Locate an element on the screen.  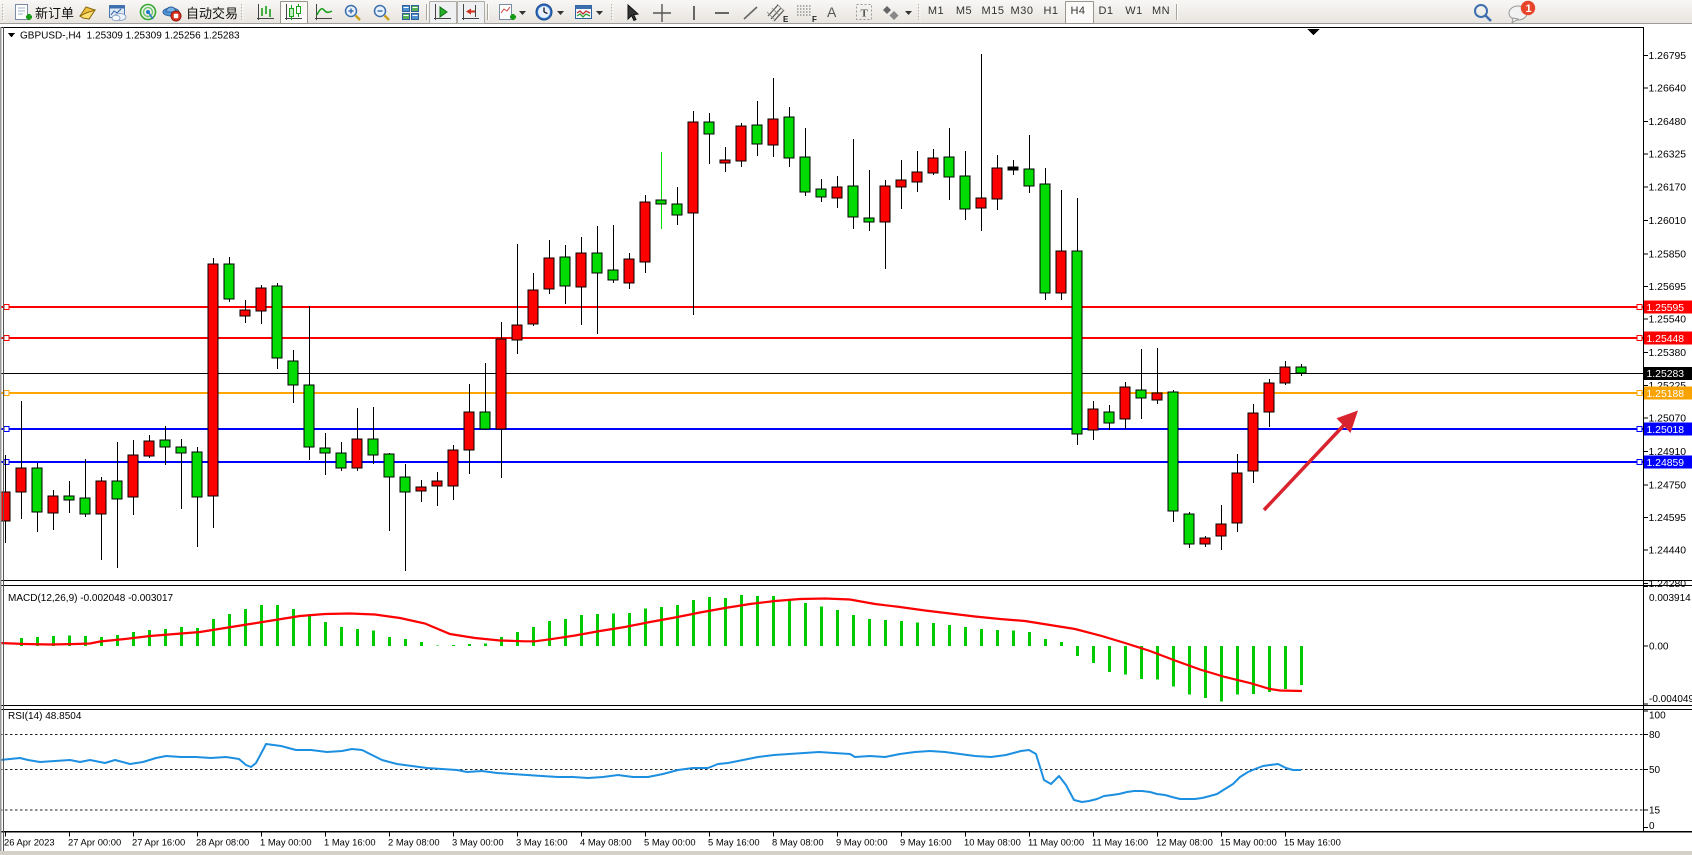
svg-text: T is located at coordinates (865, 14).